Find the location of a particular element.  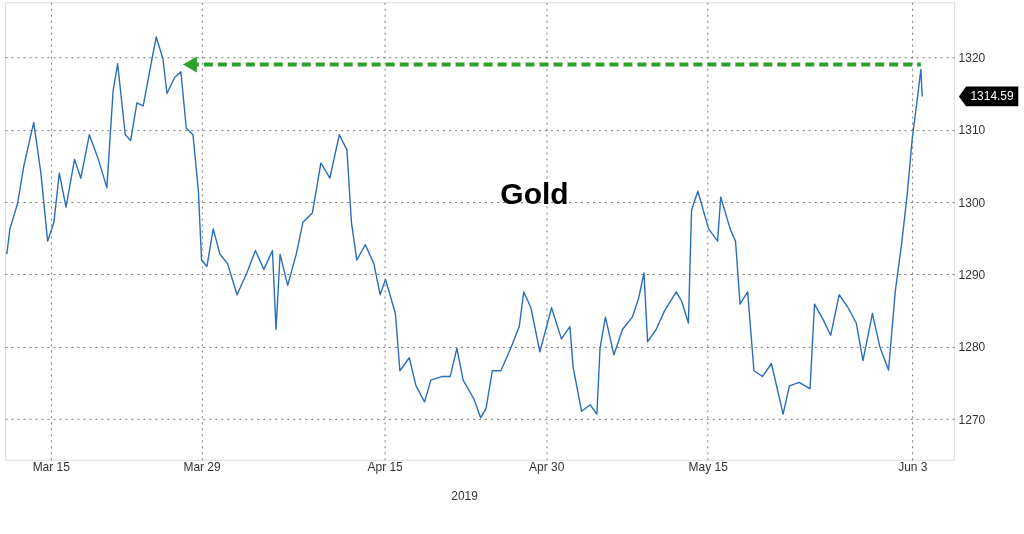

x-axis-title: 2019 is located at coordinates (465, 495).